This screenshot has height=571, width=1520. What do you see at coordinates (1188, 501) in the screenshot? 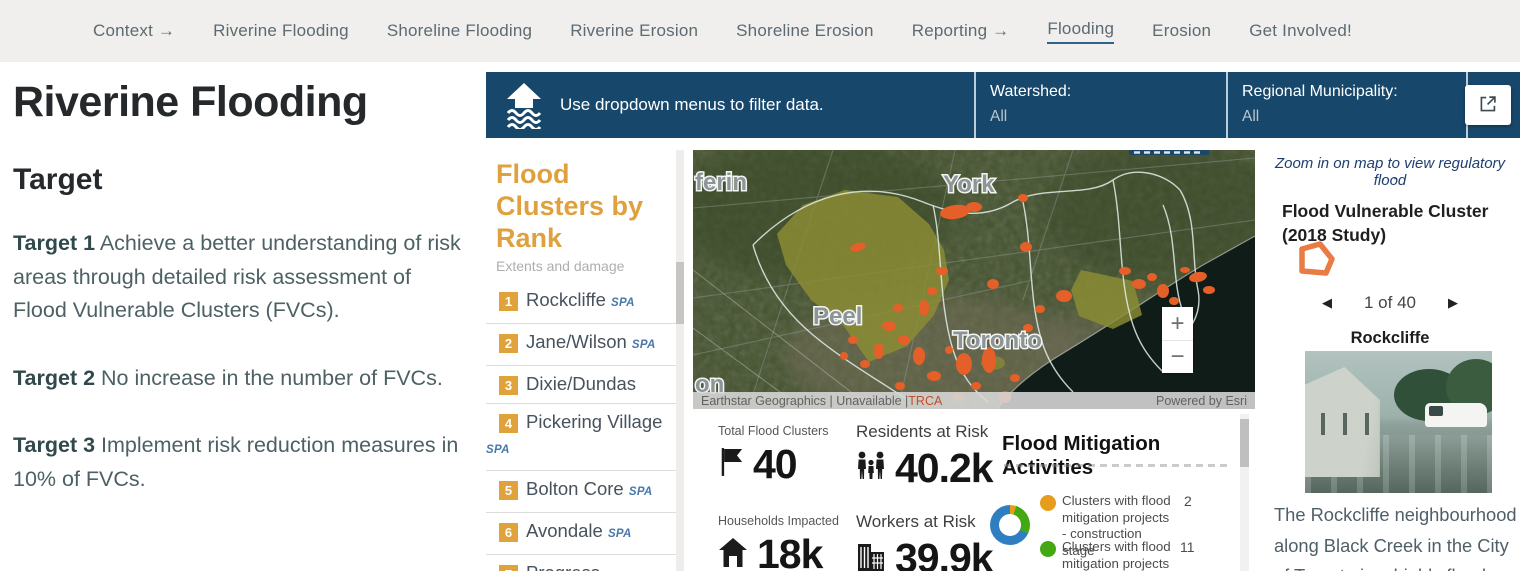
I see `legend-value-construction: 2` at bounding box center [1188, 501].